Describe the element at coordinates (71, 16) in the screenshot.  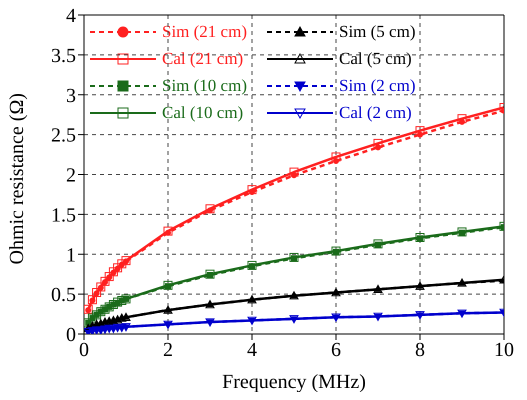
I see `y-tick-label: 4` at that location.